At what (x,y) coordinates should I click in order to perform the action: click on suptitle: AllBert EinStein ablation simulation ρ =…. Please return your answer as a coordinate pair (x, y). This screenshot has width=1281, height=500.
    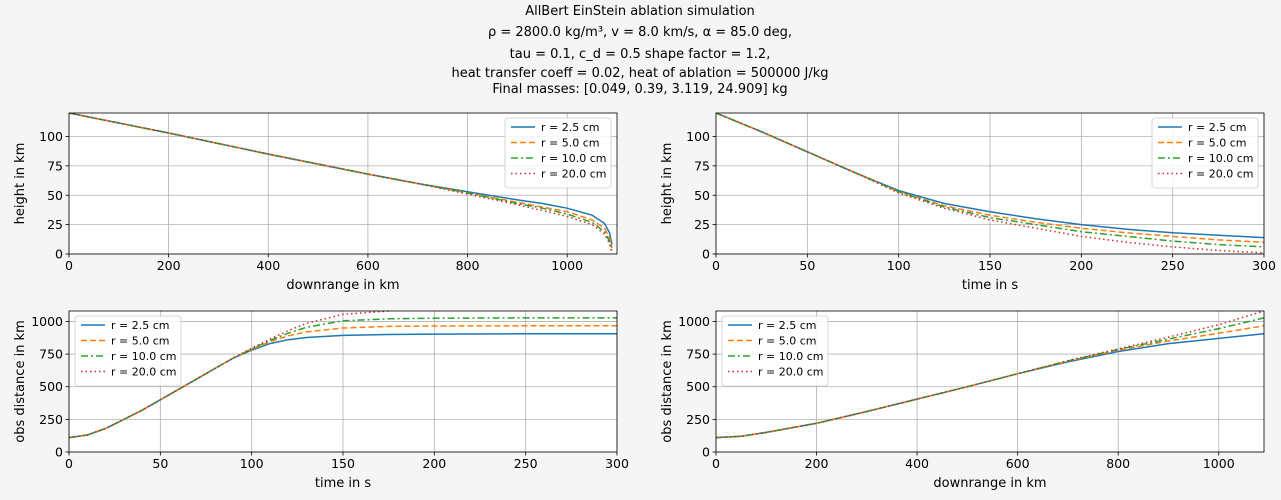
    Looking at the image, I should click on (639, 50).